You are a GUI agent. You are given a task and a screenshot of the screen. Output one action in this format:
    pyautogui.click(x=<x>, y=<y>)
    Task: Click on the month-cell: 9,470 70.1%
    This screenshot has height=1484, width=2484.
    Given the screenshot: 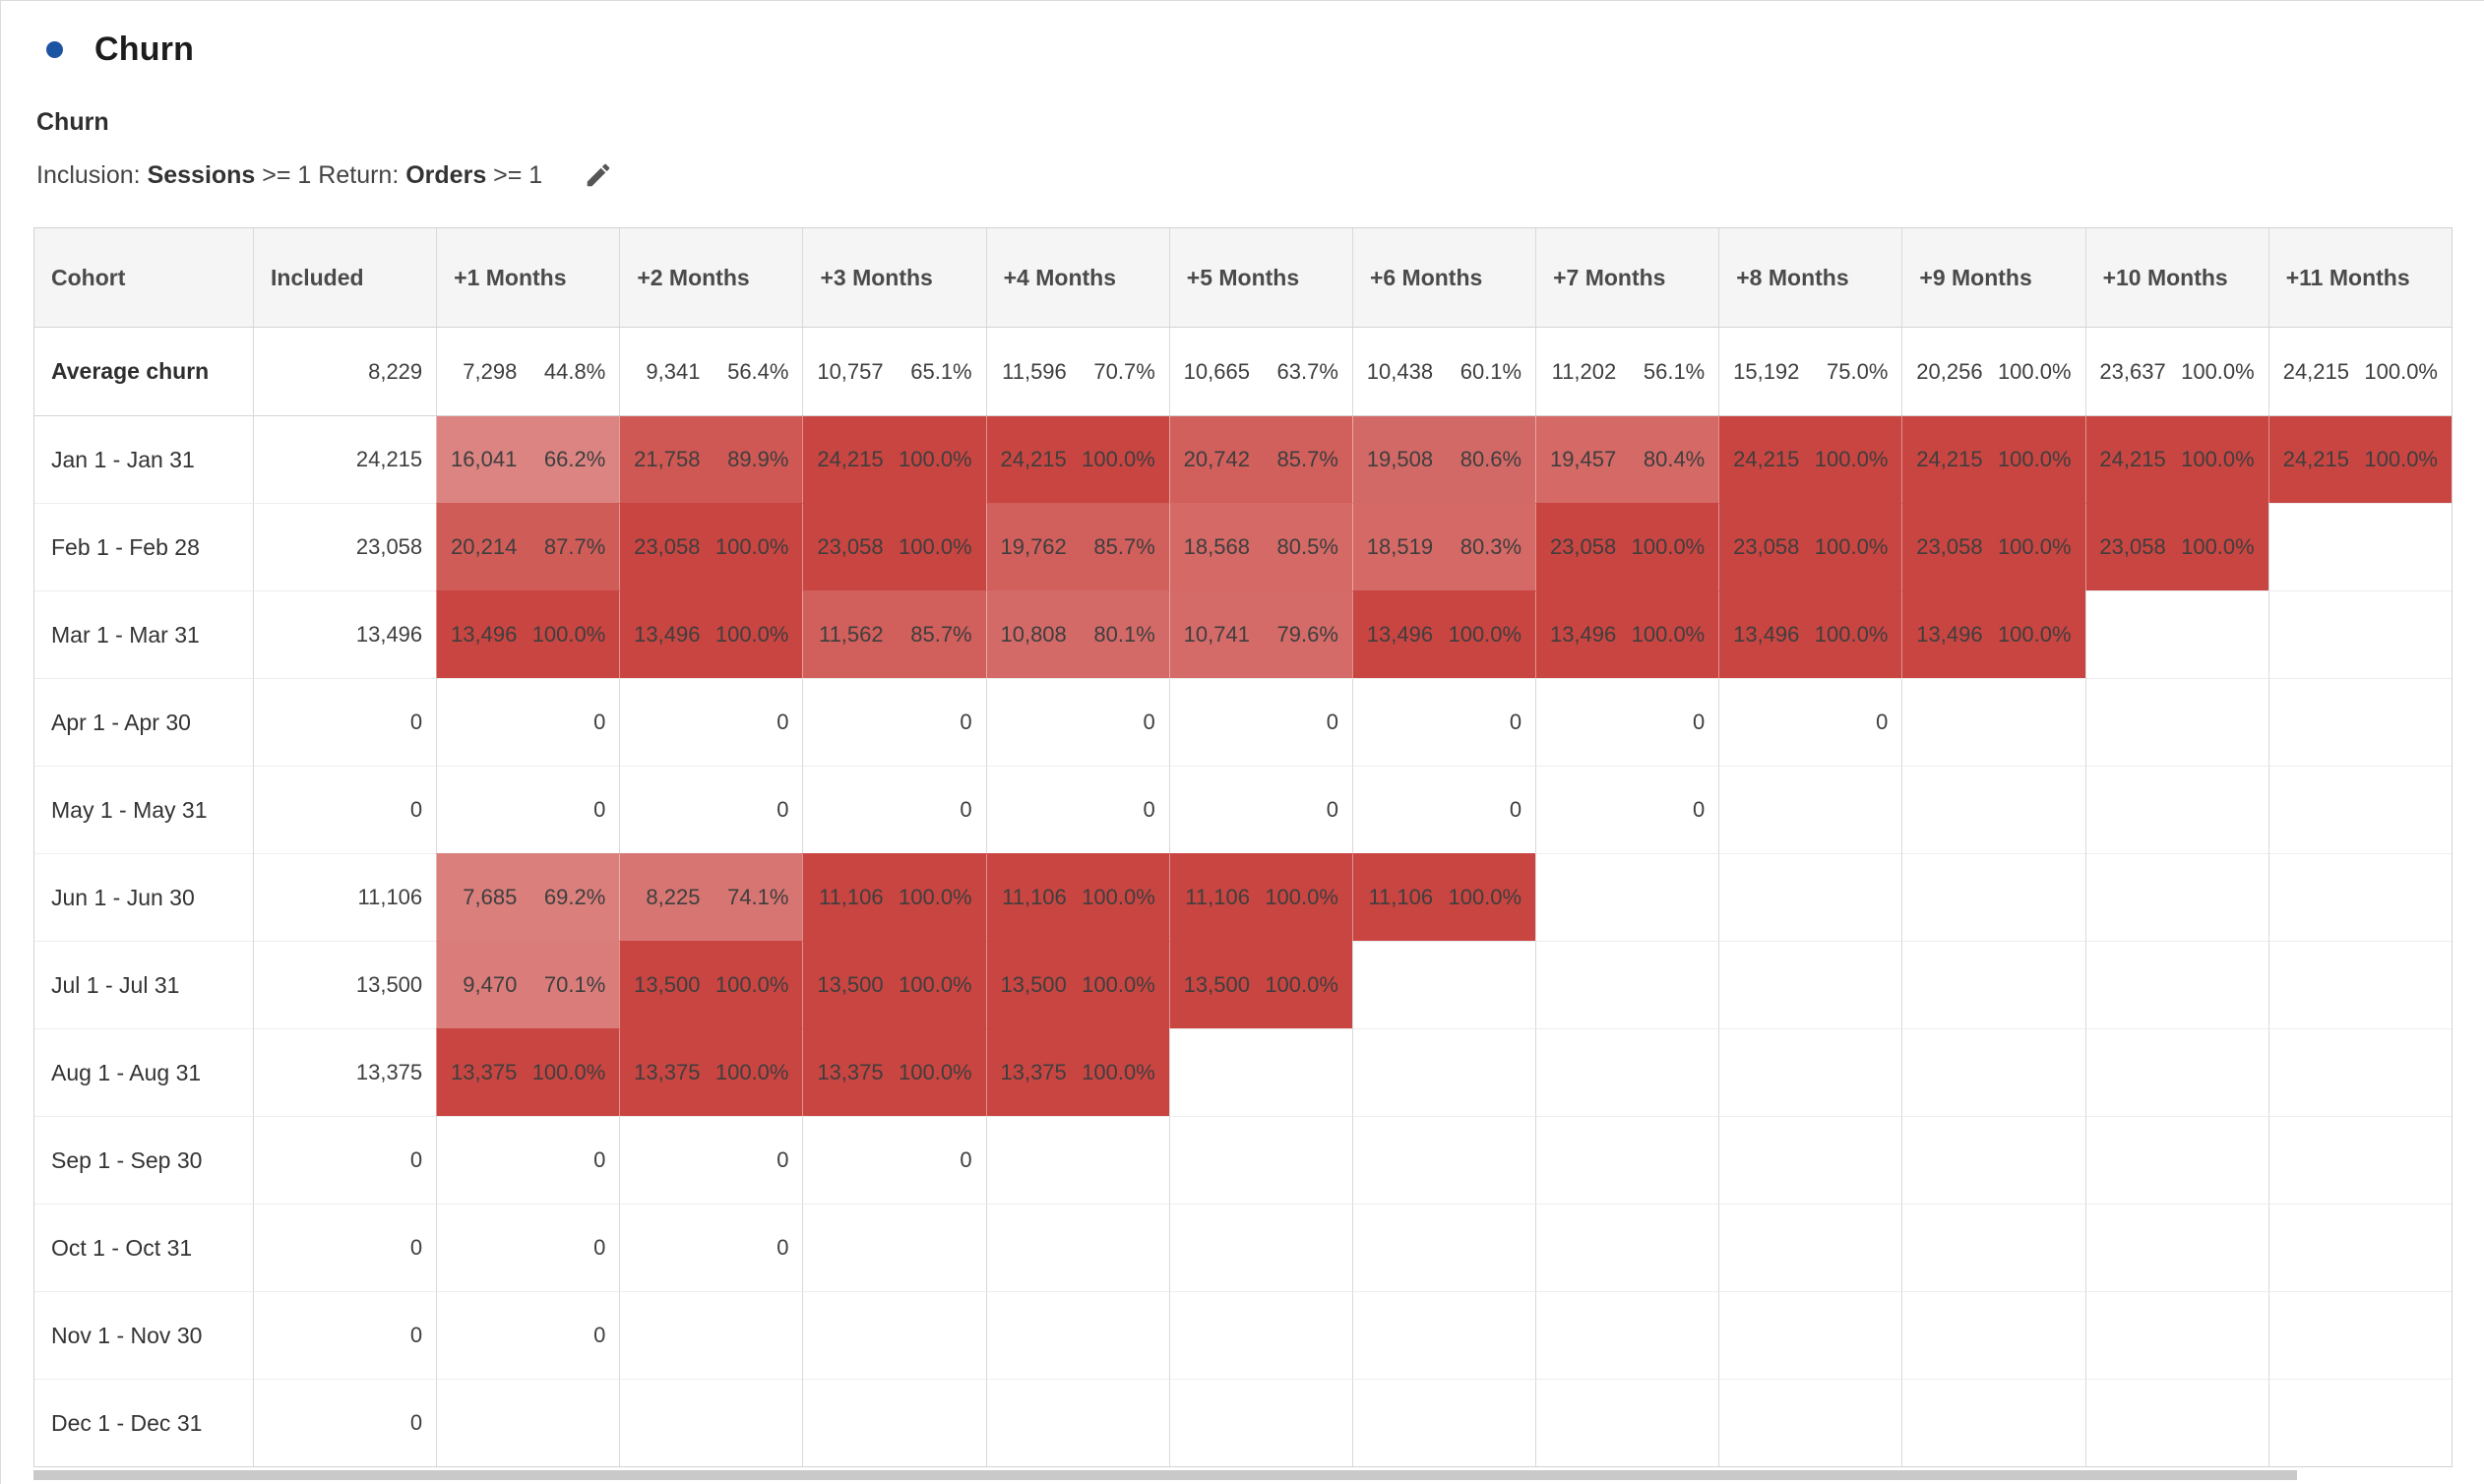 What is the action you would take?
    pyautogui.click(x=528, y=985)
    